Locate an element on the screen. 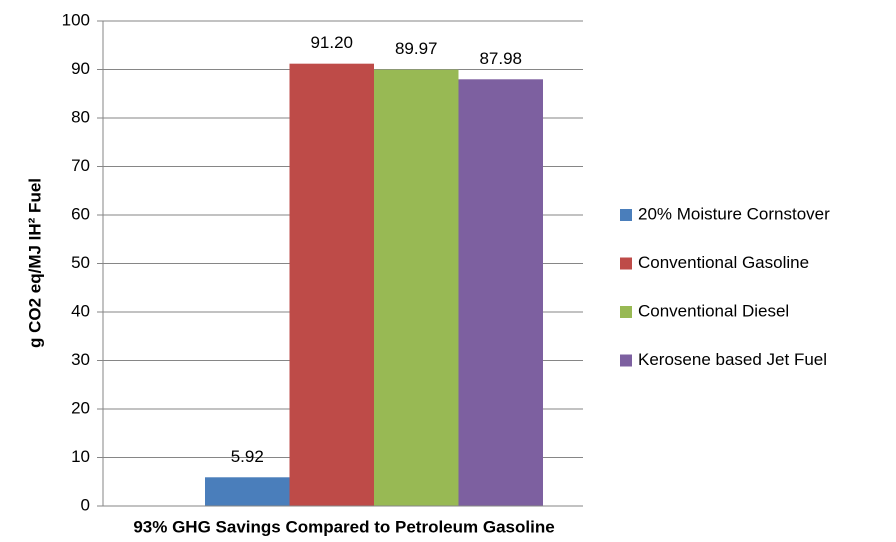 The height and width of the screenshot is (542, 896). legend-label: 20% Moisture Cornstover is located at coordinates (734, 213).